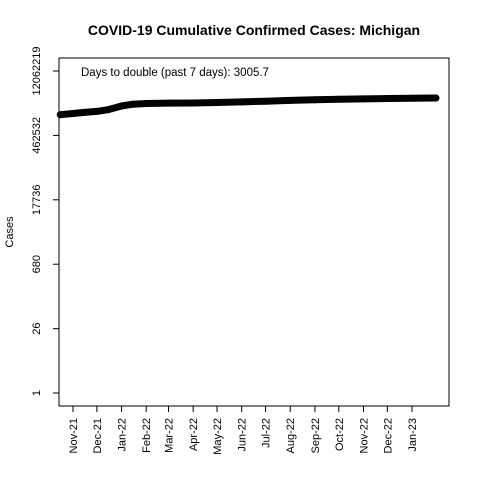 The image size is (480, 480). What do you see at coordinates (37, 264) in the screenshot?
I see `y-tick-label: 680` at bounding box center [37, 264].